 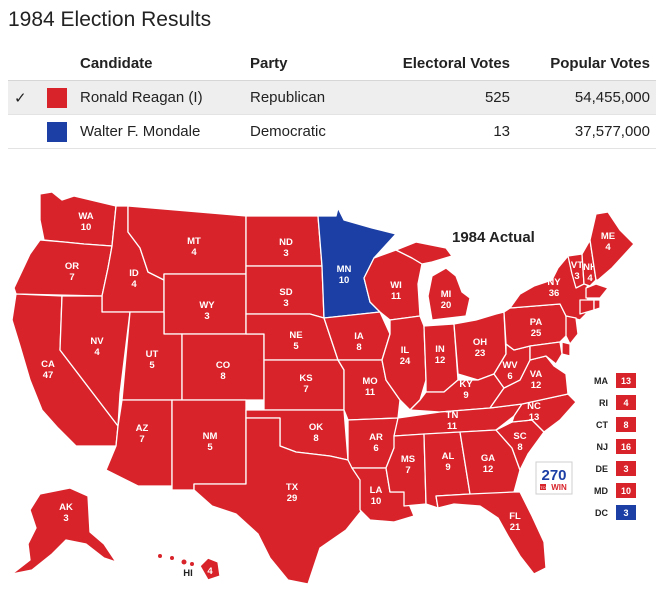 I want to click on state-ev-NY: 36, so click(x=554, y=293).